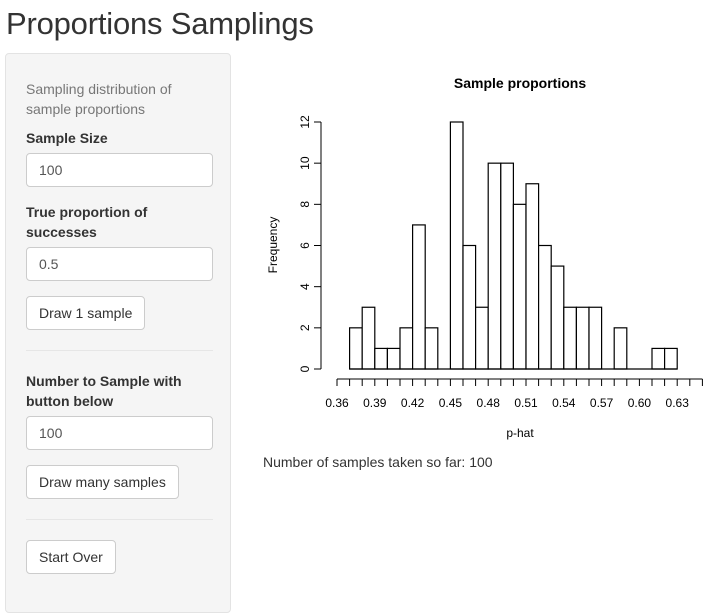 This screenshot has height=613, width=725. Describe the element at coordinates (520, 433) in the screenshot. I see `x-axis-label: p-hat` at that location.